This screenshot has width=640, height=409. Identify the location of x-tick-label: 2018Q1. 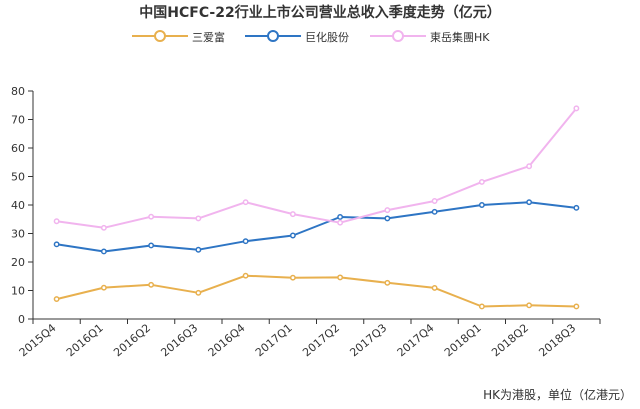
(463, 340).